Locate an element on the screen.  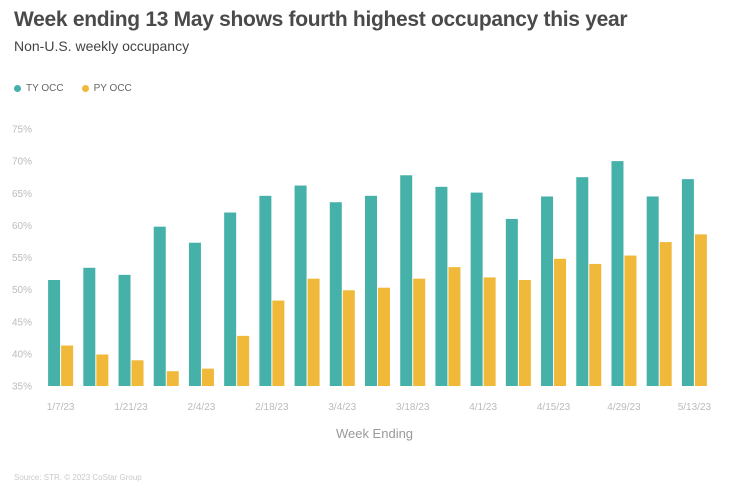
y-tick-label: 60% is located at coordinates (22, 226).